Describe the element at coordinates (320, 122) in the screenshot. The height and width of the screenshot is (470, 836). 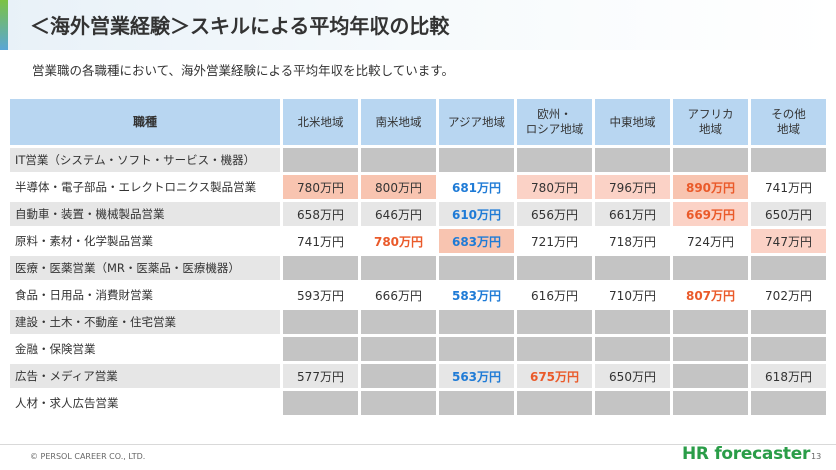
I see `header-region-1: 北米地域` at that location.